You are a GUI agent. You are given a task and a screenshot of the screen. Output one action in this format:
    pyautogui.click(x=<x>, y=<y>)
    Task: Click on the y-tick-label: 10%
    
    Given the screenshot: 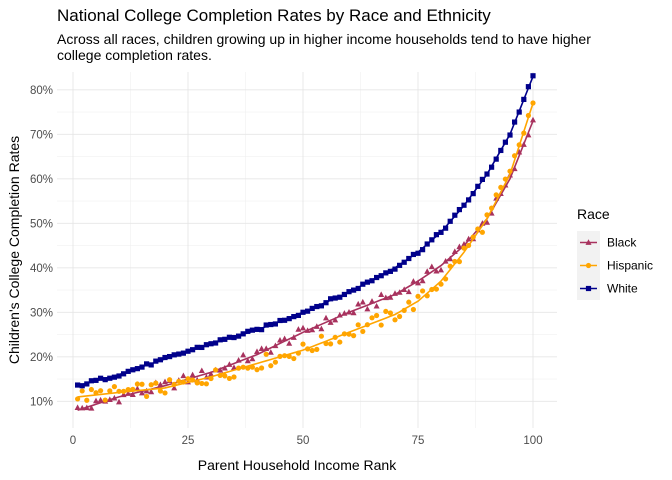 What is the action you would take?
    pyautogui.click(x=41, y=402)
    